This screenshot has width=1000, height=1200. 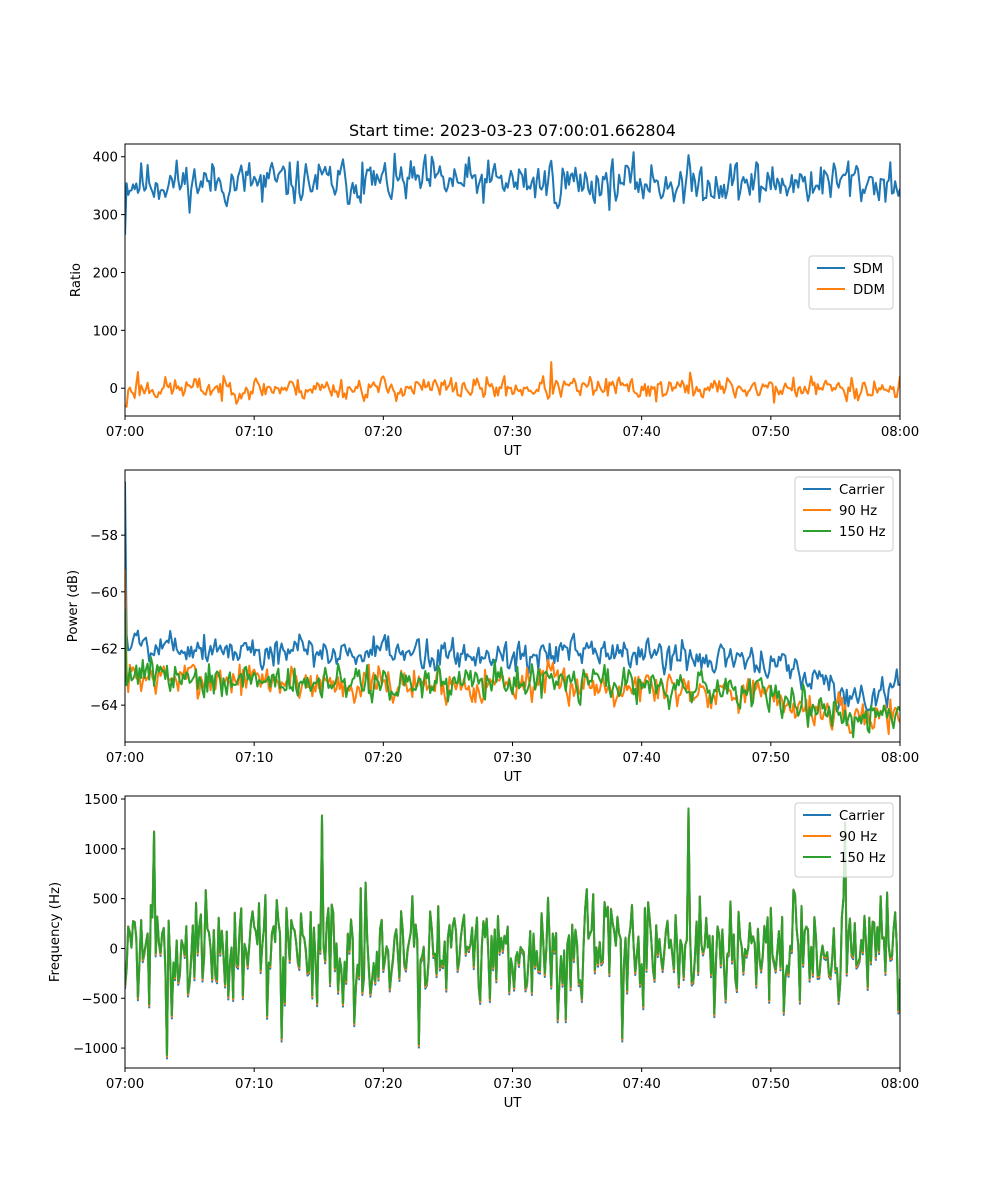 What do you see at coordinates (851, 282) in the screenshot?
I see `legend: SDM DDM` at bounding box center [851, 282].